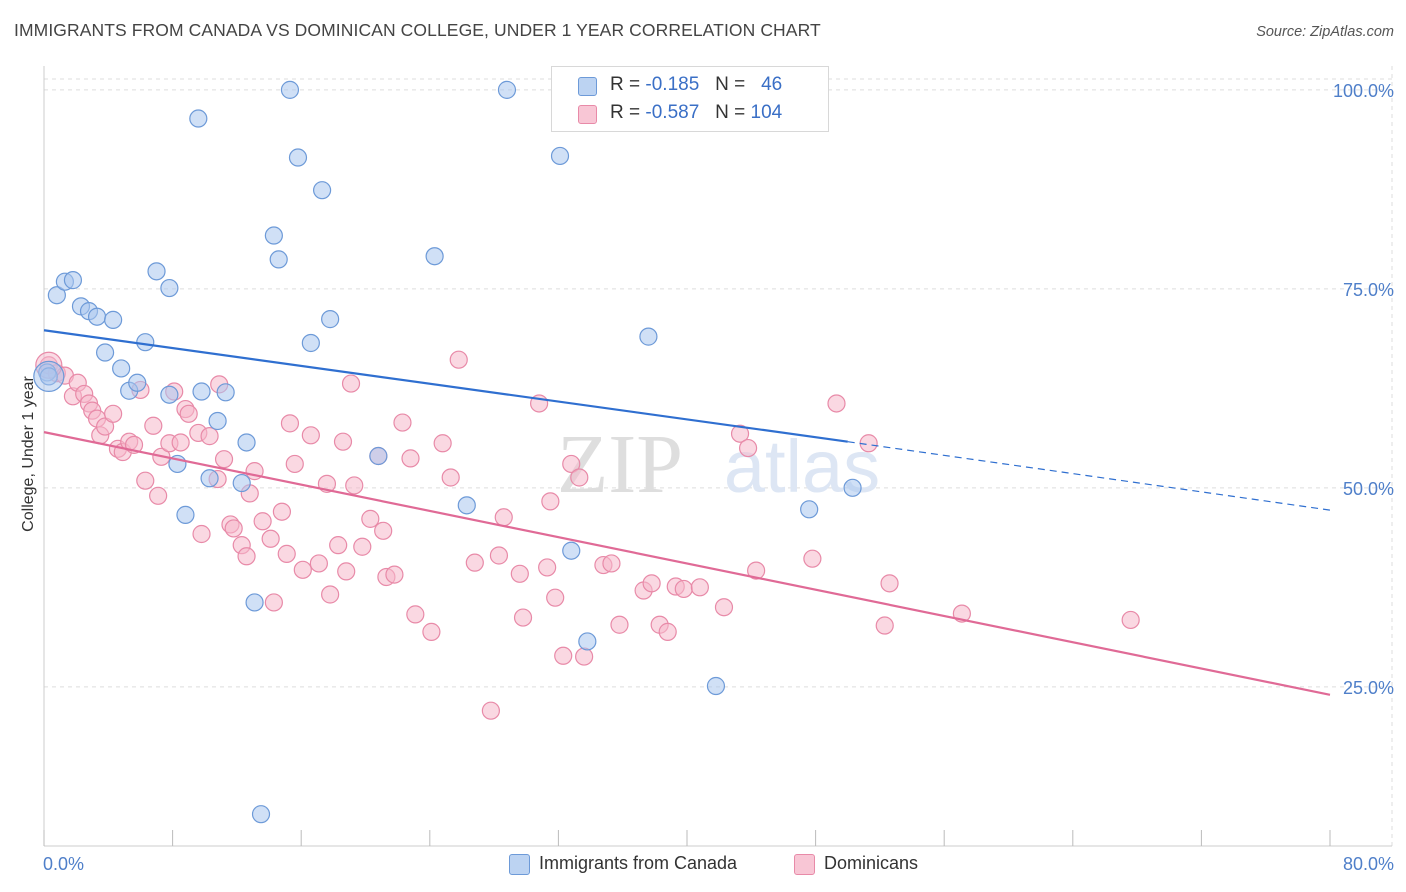 This screenshot has height=892, width=1406. What do you see at coordinates (672, 112) in the screenshot?
I see `dominicans-r-value: -0.587` at bounding box center [672, 112].